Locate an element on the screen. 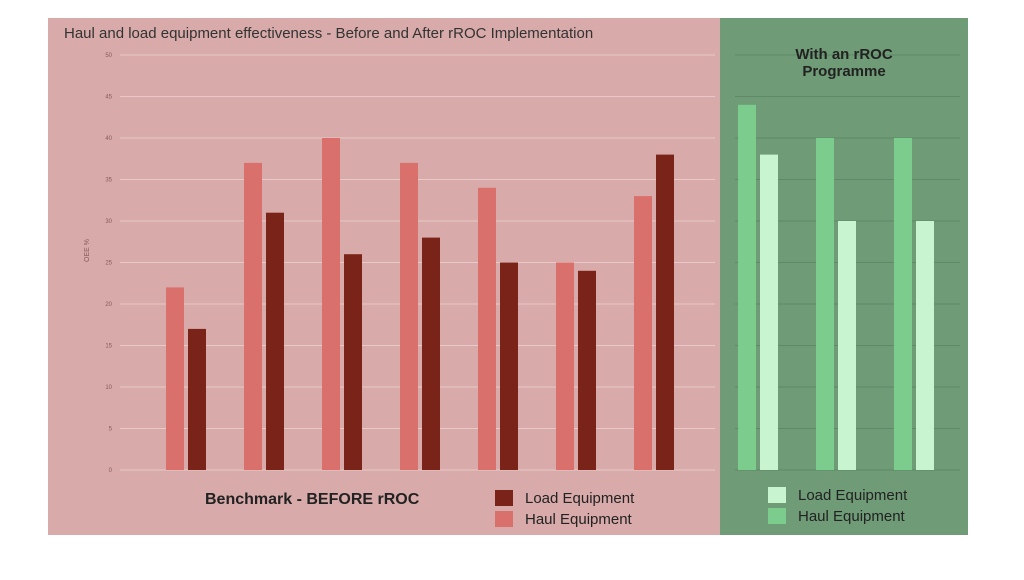 The image size is (1024, 580). y-tick-label: 5 is located at coordinates (111, 430).